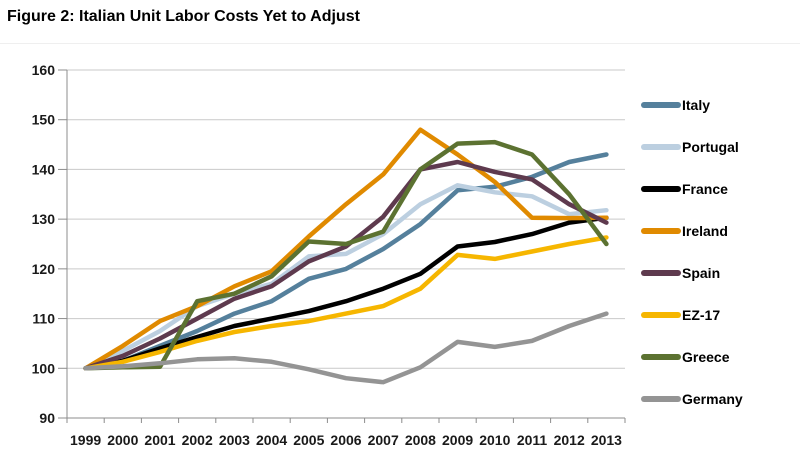 This screenshot has height=472, width=800. Describe the element at coordinates (44, 120) in the screenshot. I see `y-tick-label-150: 150` at that location.